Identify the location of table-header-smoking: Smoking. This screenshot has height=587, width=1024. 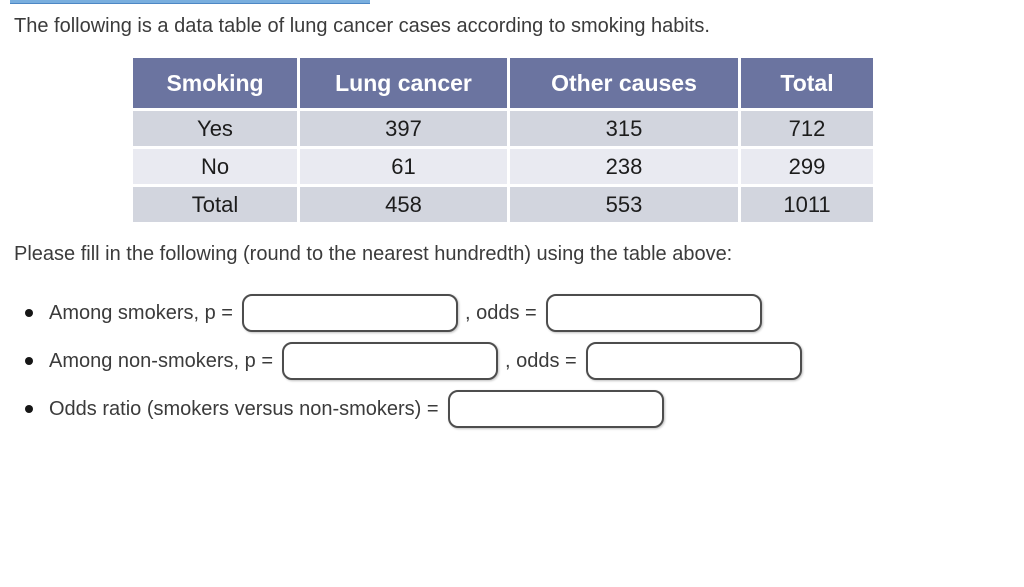
(215, 83).